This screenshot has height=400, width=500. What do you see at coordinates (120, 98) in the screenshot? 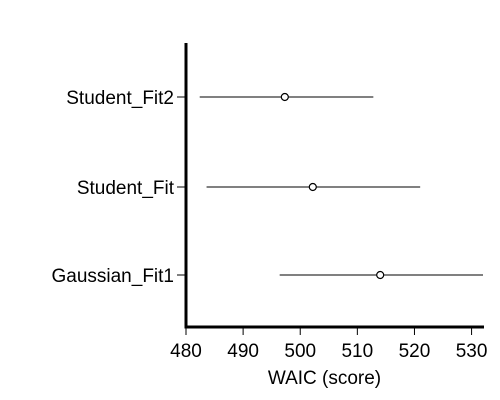
I see `category-label: Student_Fit2` at bounding box center [120, 98].